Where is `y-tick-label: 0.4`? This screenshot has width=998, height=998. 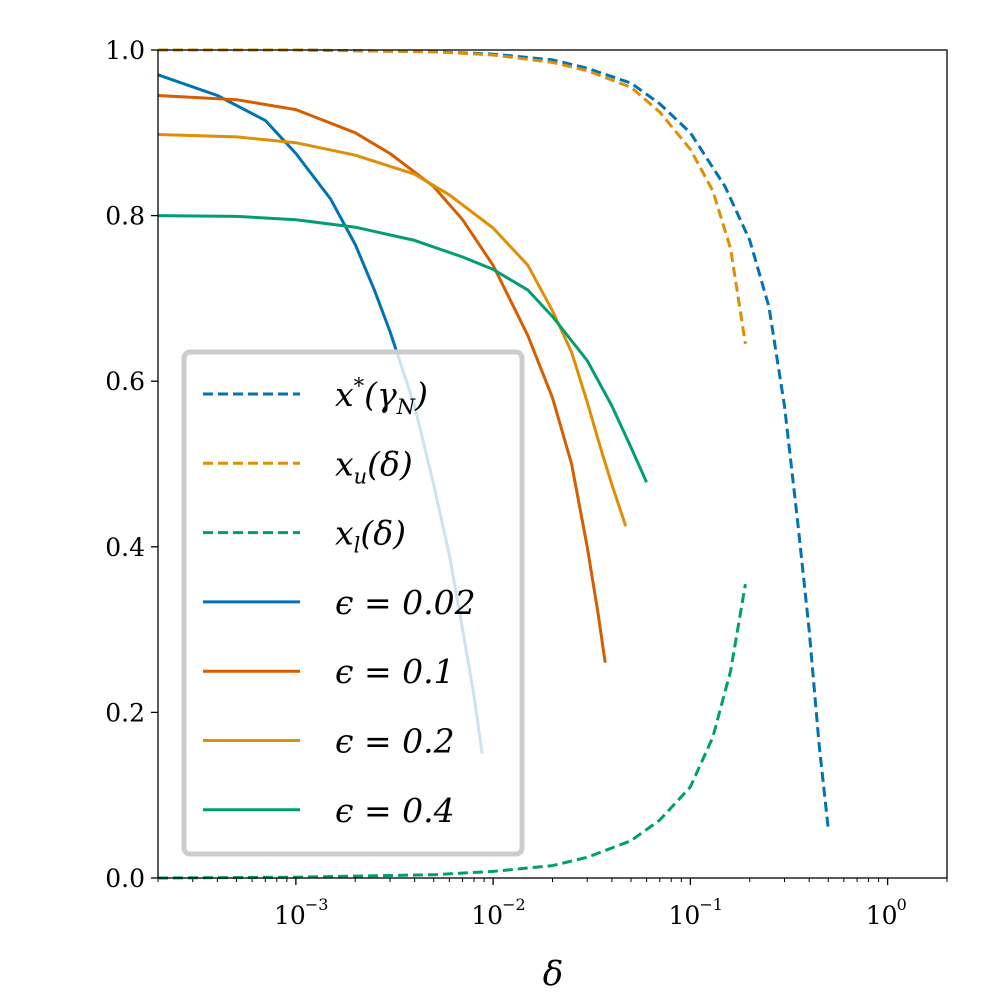 y-tick-label: 0.4 is located at coordinates (125, 547).